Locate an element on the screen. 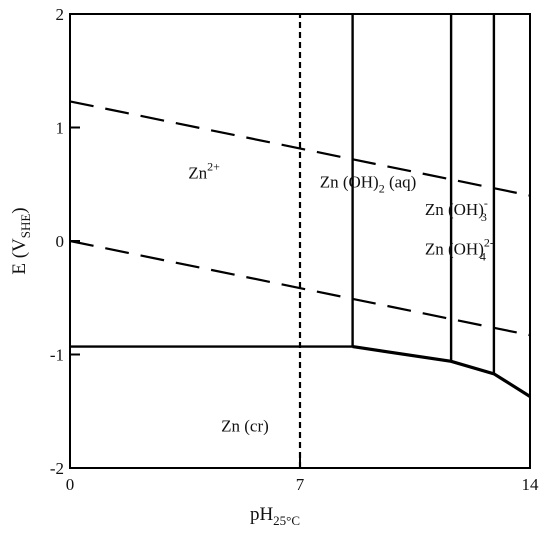 The image size is (550, 533). y-tick-label: 1 is located at coordinates (60, 128).